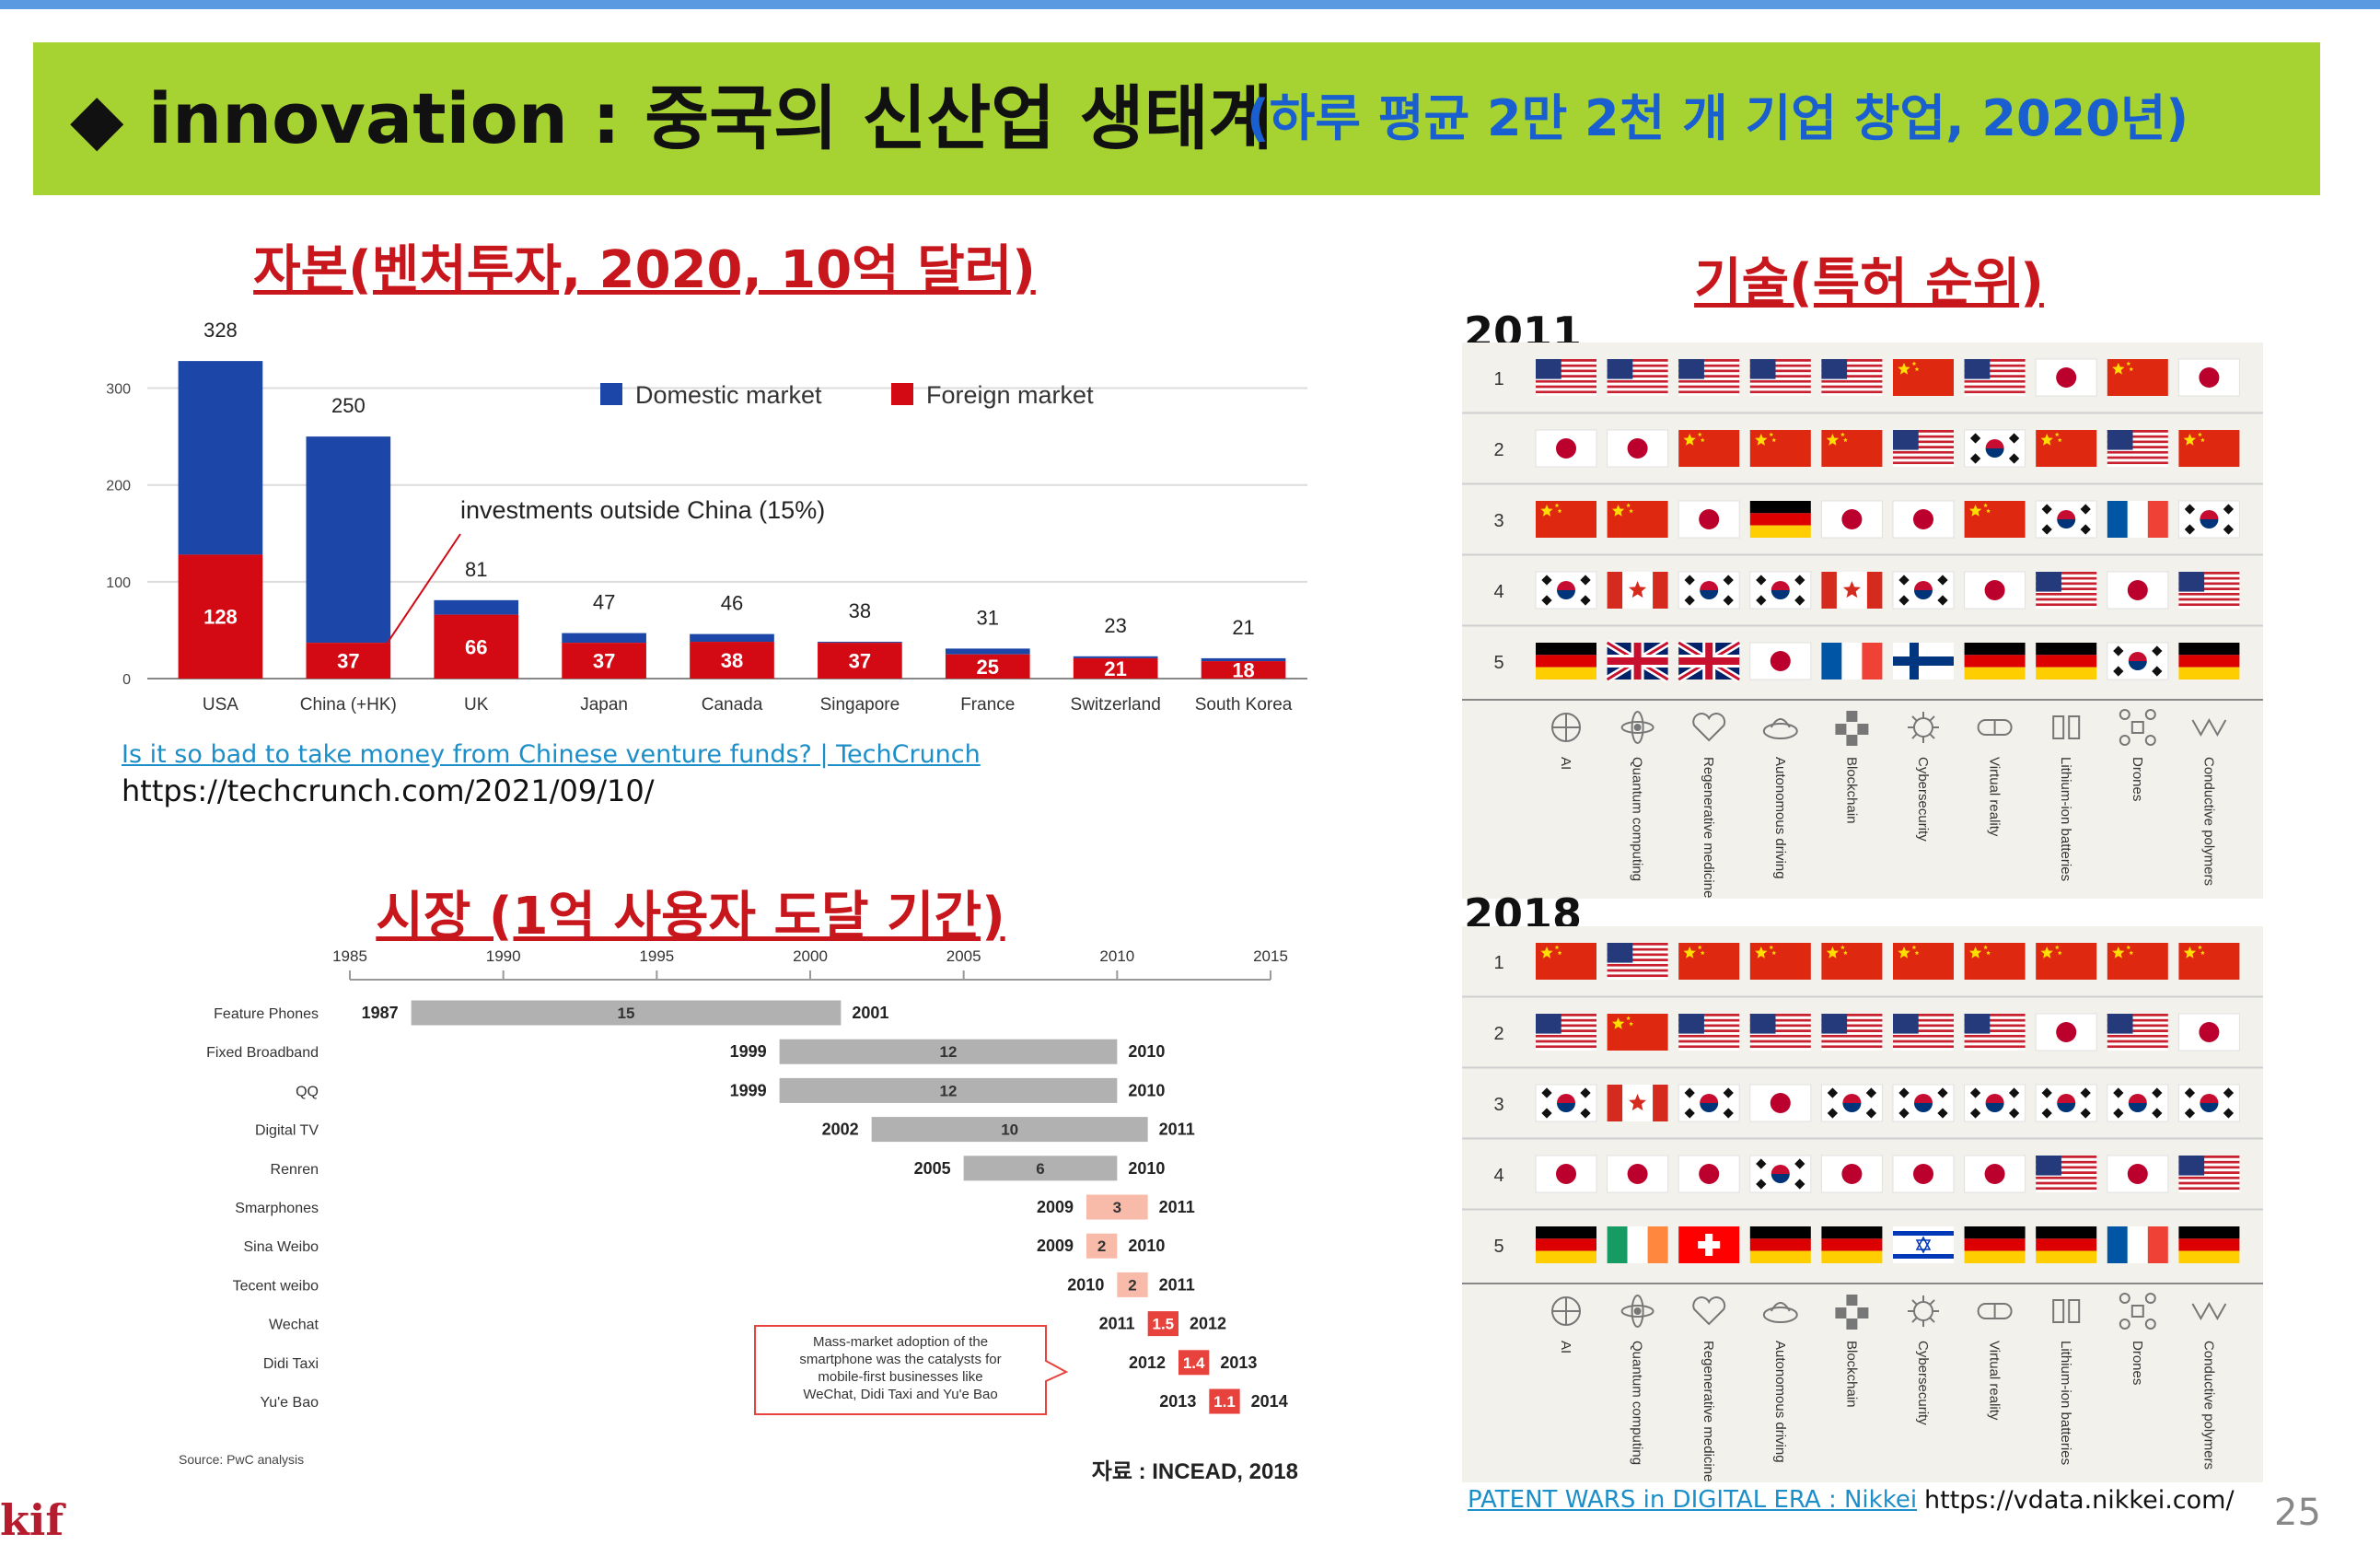 This screenshot has width=2380, height=1545. Describe the element at coordinates (276, 1286) in the screenshot. I see `row-label: Tecent weibo` at that location.